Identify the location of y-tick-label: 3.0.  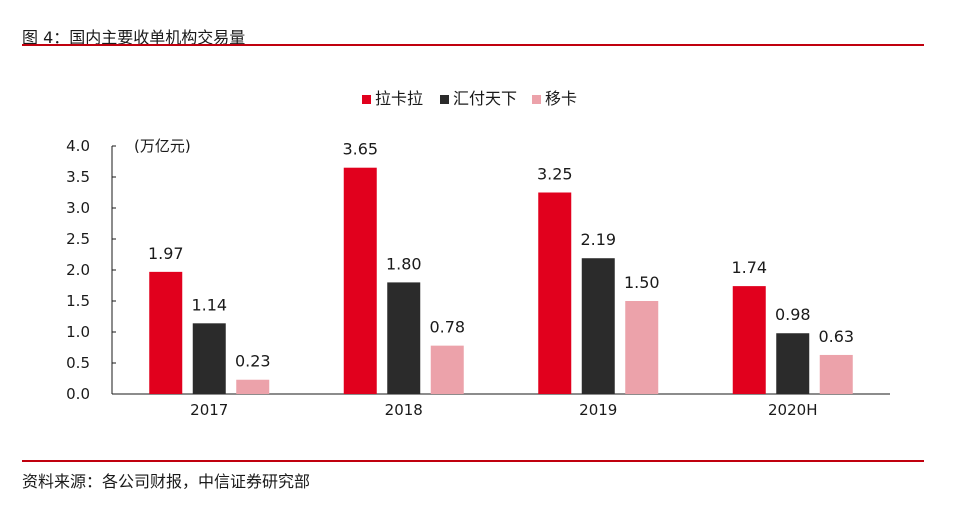
(78, 208).